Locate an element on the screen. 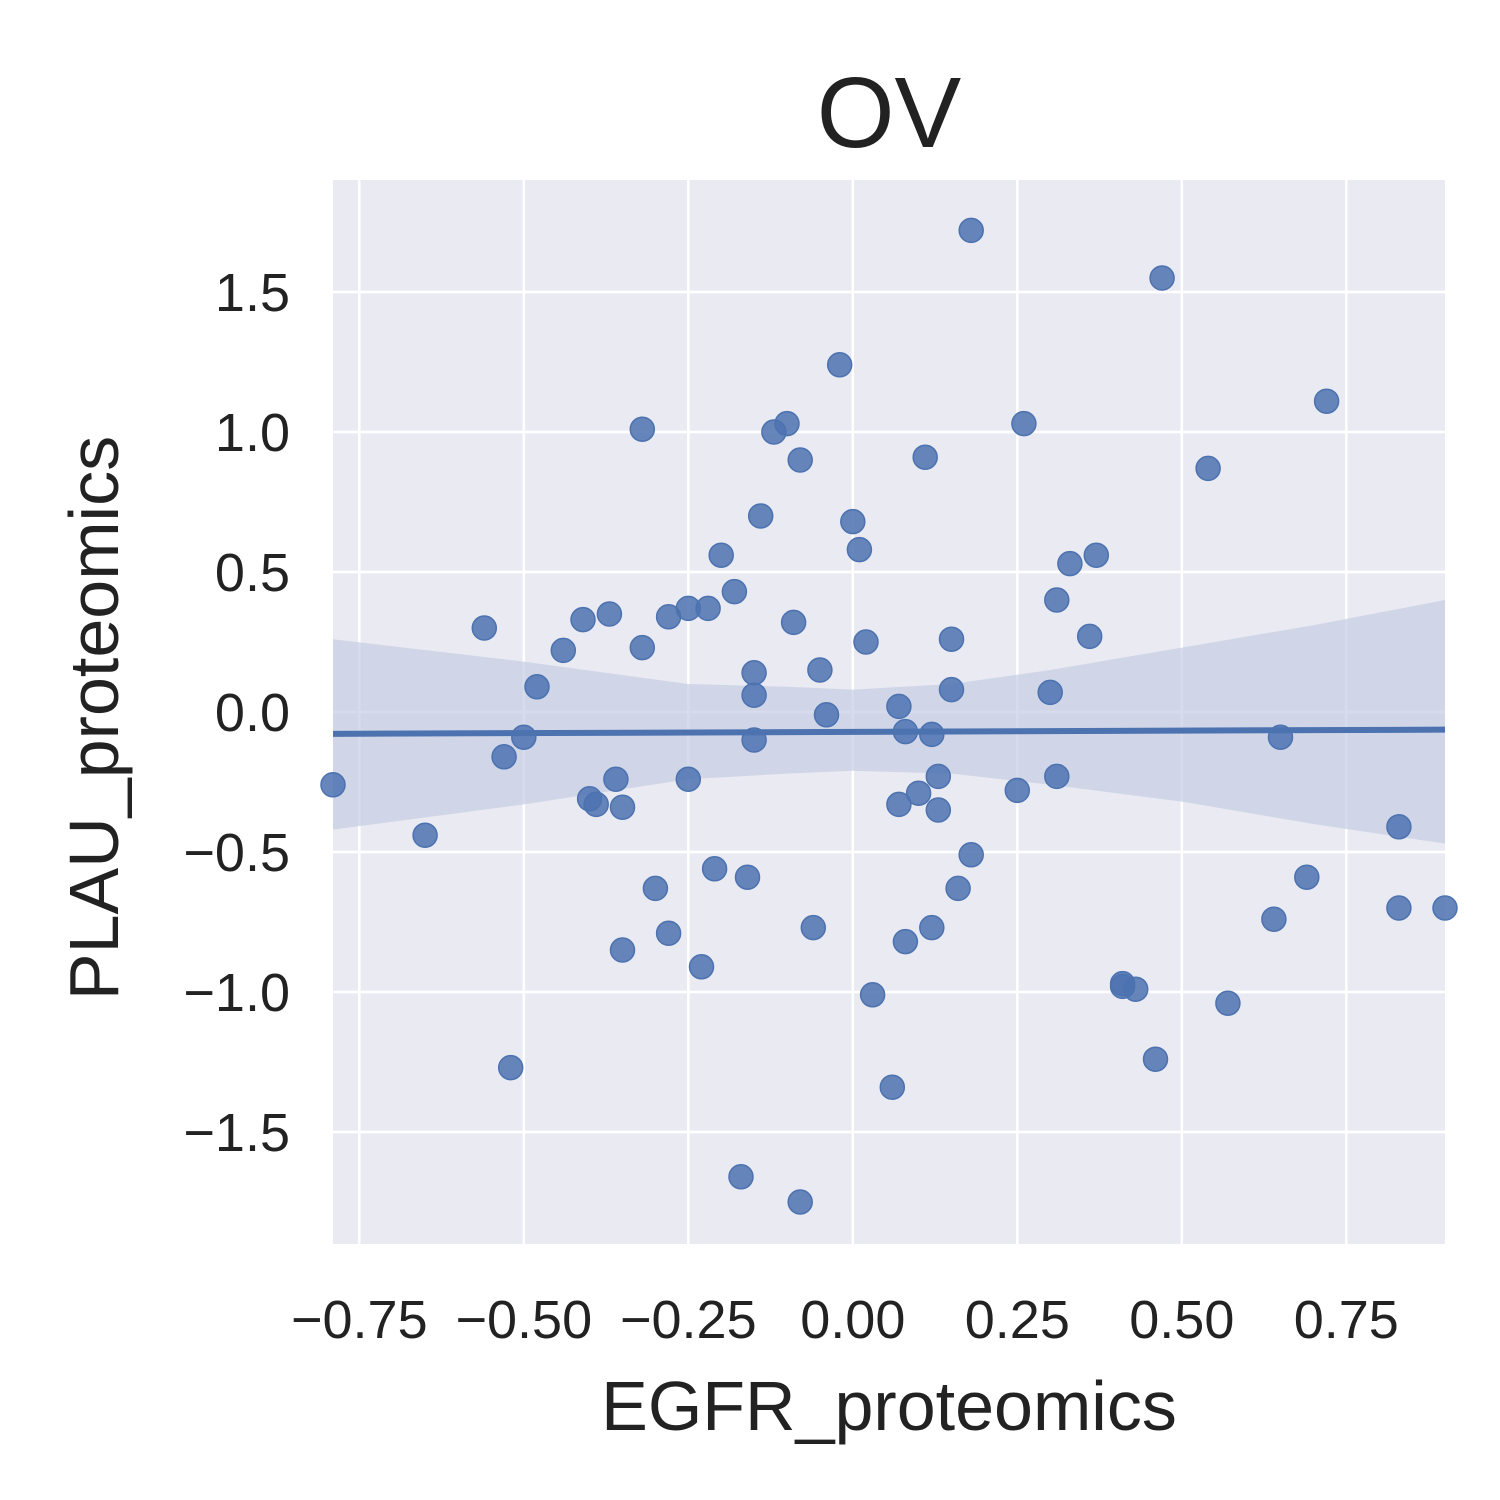 This screenshot has width=1500, height=1500. regression-line is located at coordinates (889, 731).